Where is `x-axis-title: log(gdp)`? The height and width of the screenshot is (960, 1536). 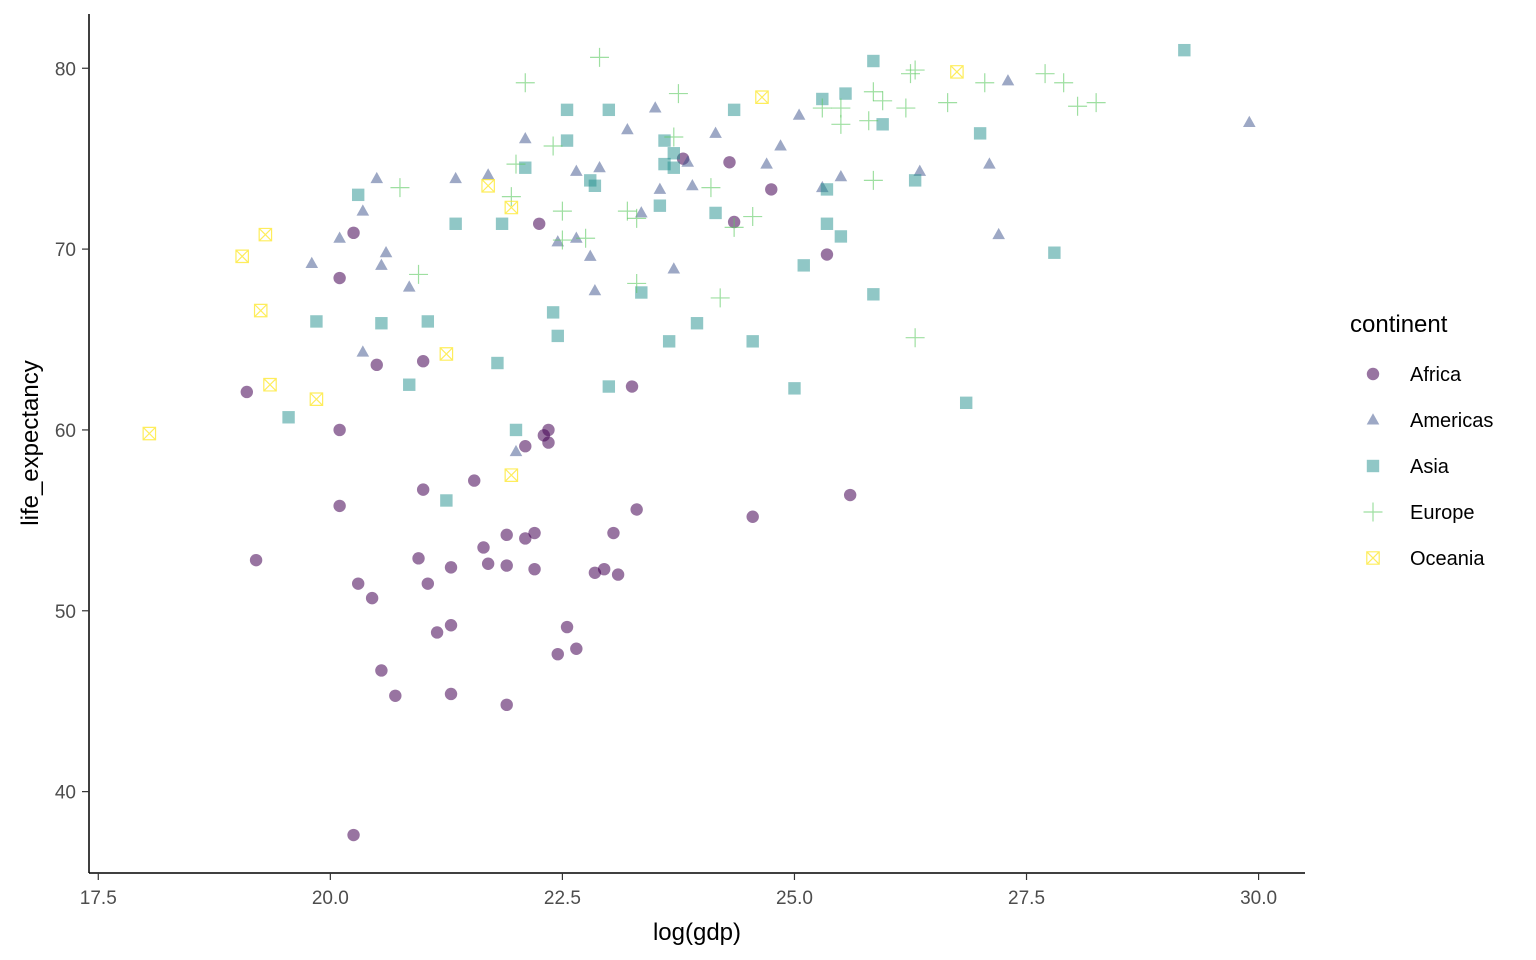 x-axis-title: log(gdp) is located at coordinates (697, 932).